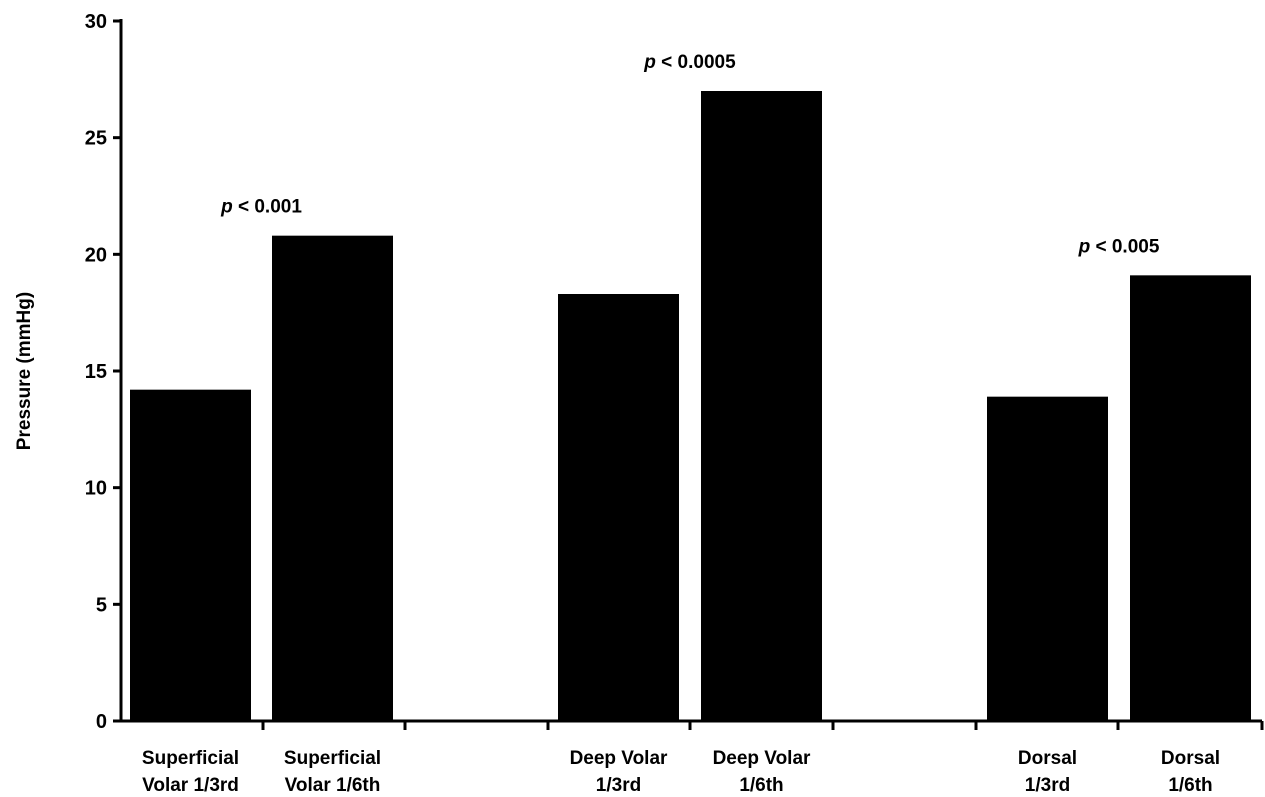  I want to click on y-tick-label: 10, so click(96, 489).